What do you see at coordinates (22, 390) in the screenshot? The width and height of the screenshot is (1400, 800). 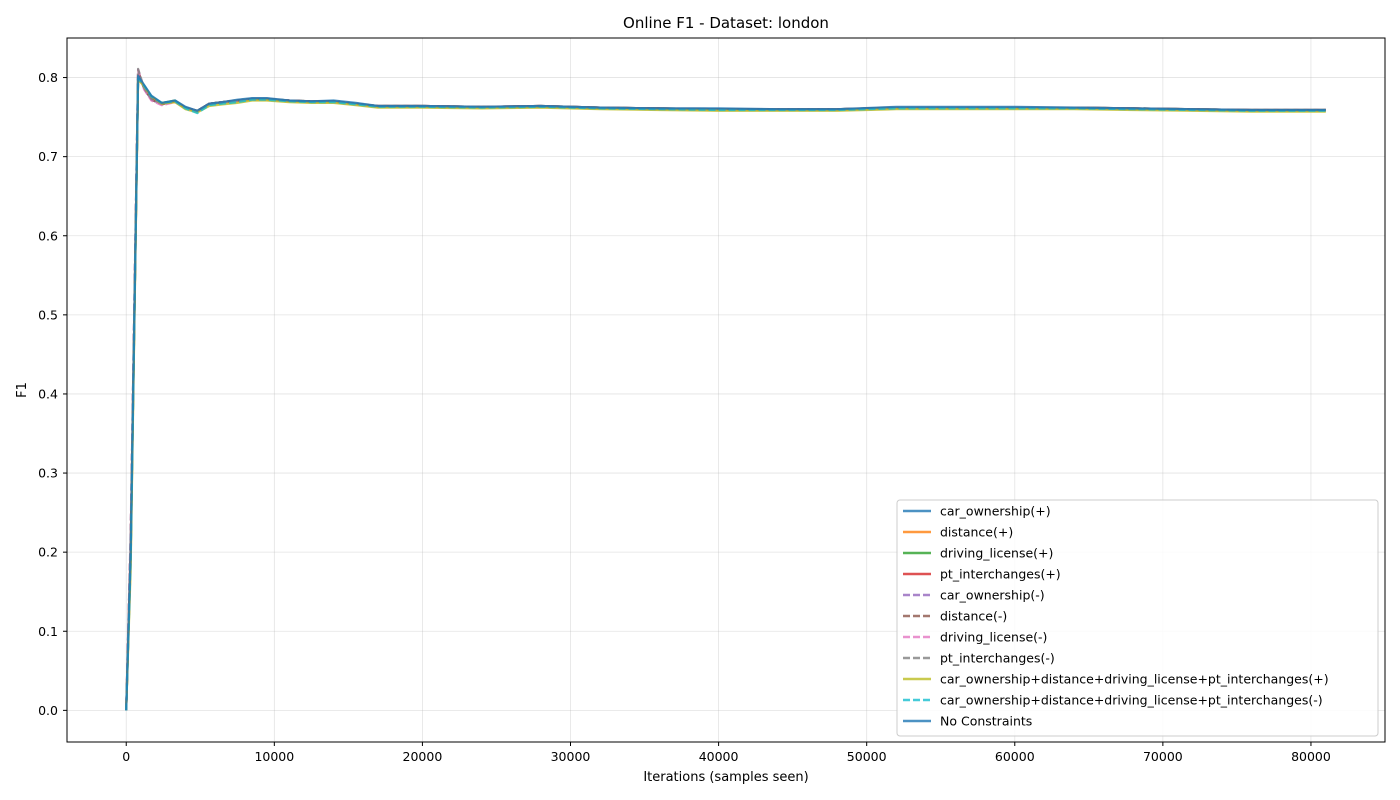 I see `y-axis-label: F1` at bounding box center [22, 390].